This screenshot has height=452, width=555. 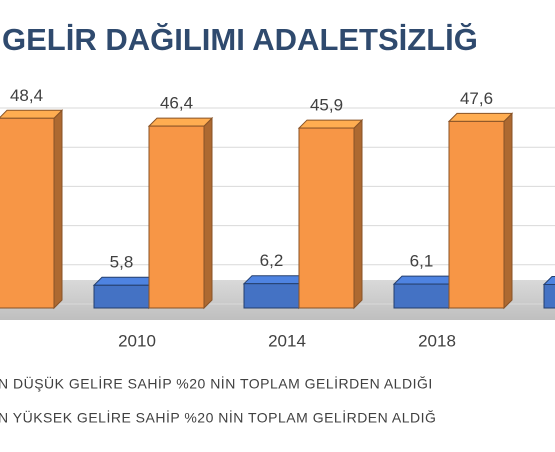 What do you see at coordinates (476, 98) in the screenshot?
I see `value-label: 47,6` at bounding box center [476, 98].